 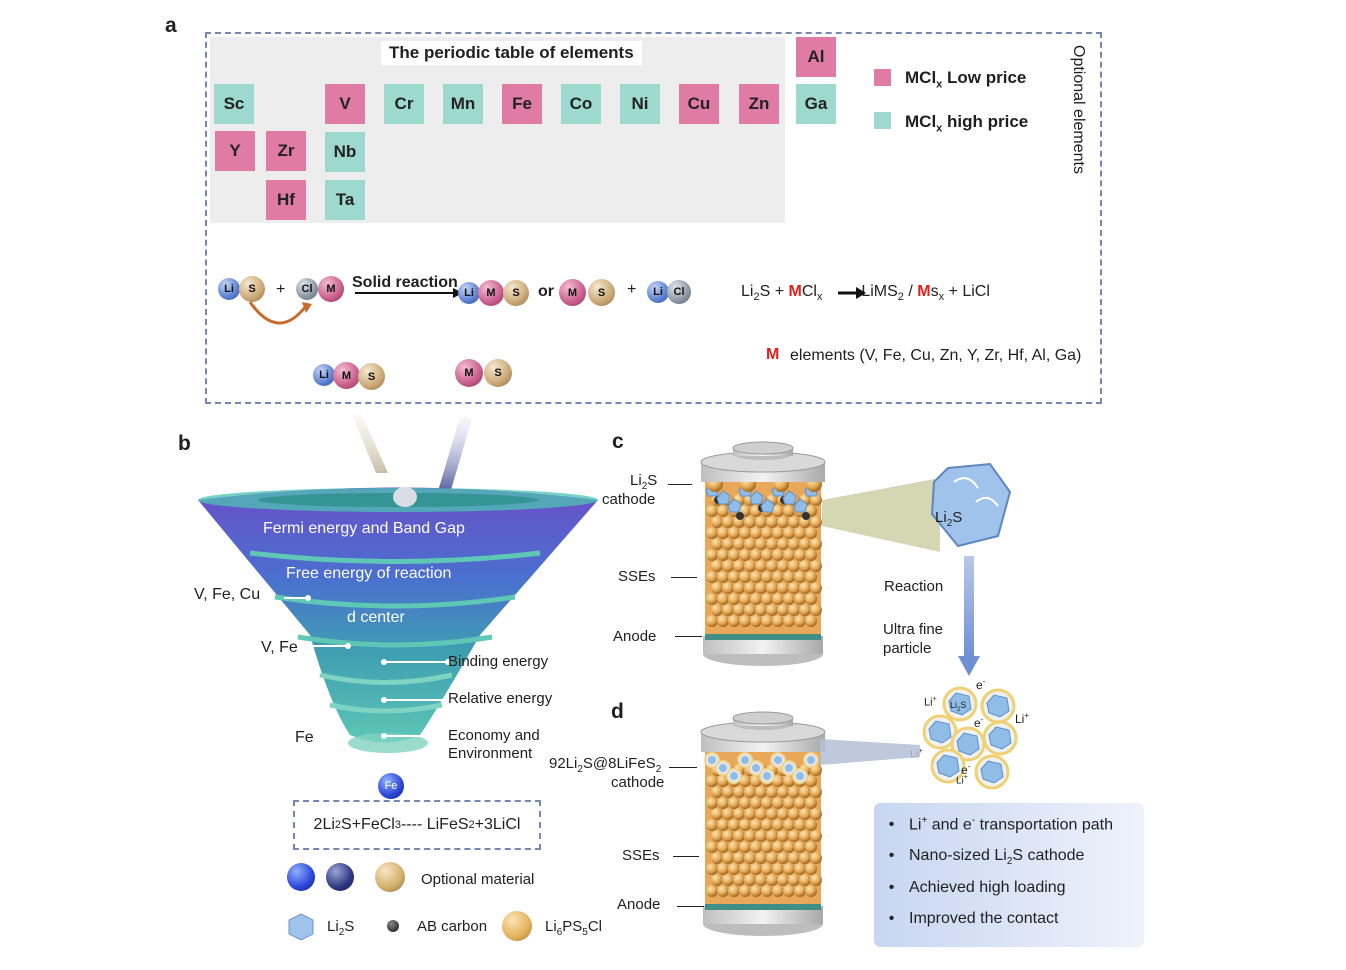 What do you see at coordinates (971, 505) in the screenshot?
I see `li2s-crystal-large-icon` at bounding box center [971, 505].